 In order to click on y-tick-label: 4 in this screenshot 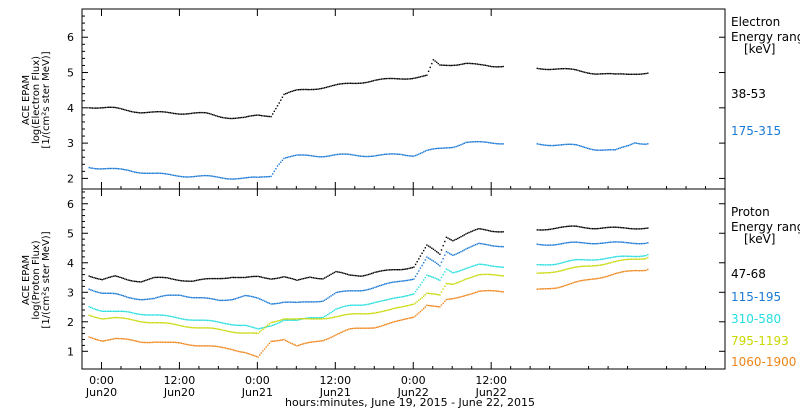, I will do `click(70, 108)`.